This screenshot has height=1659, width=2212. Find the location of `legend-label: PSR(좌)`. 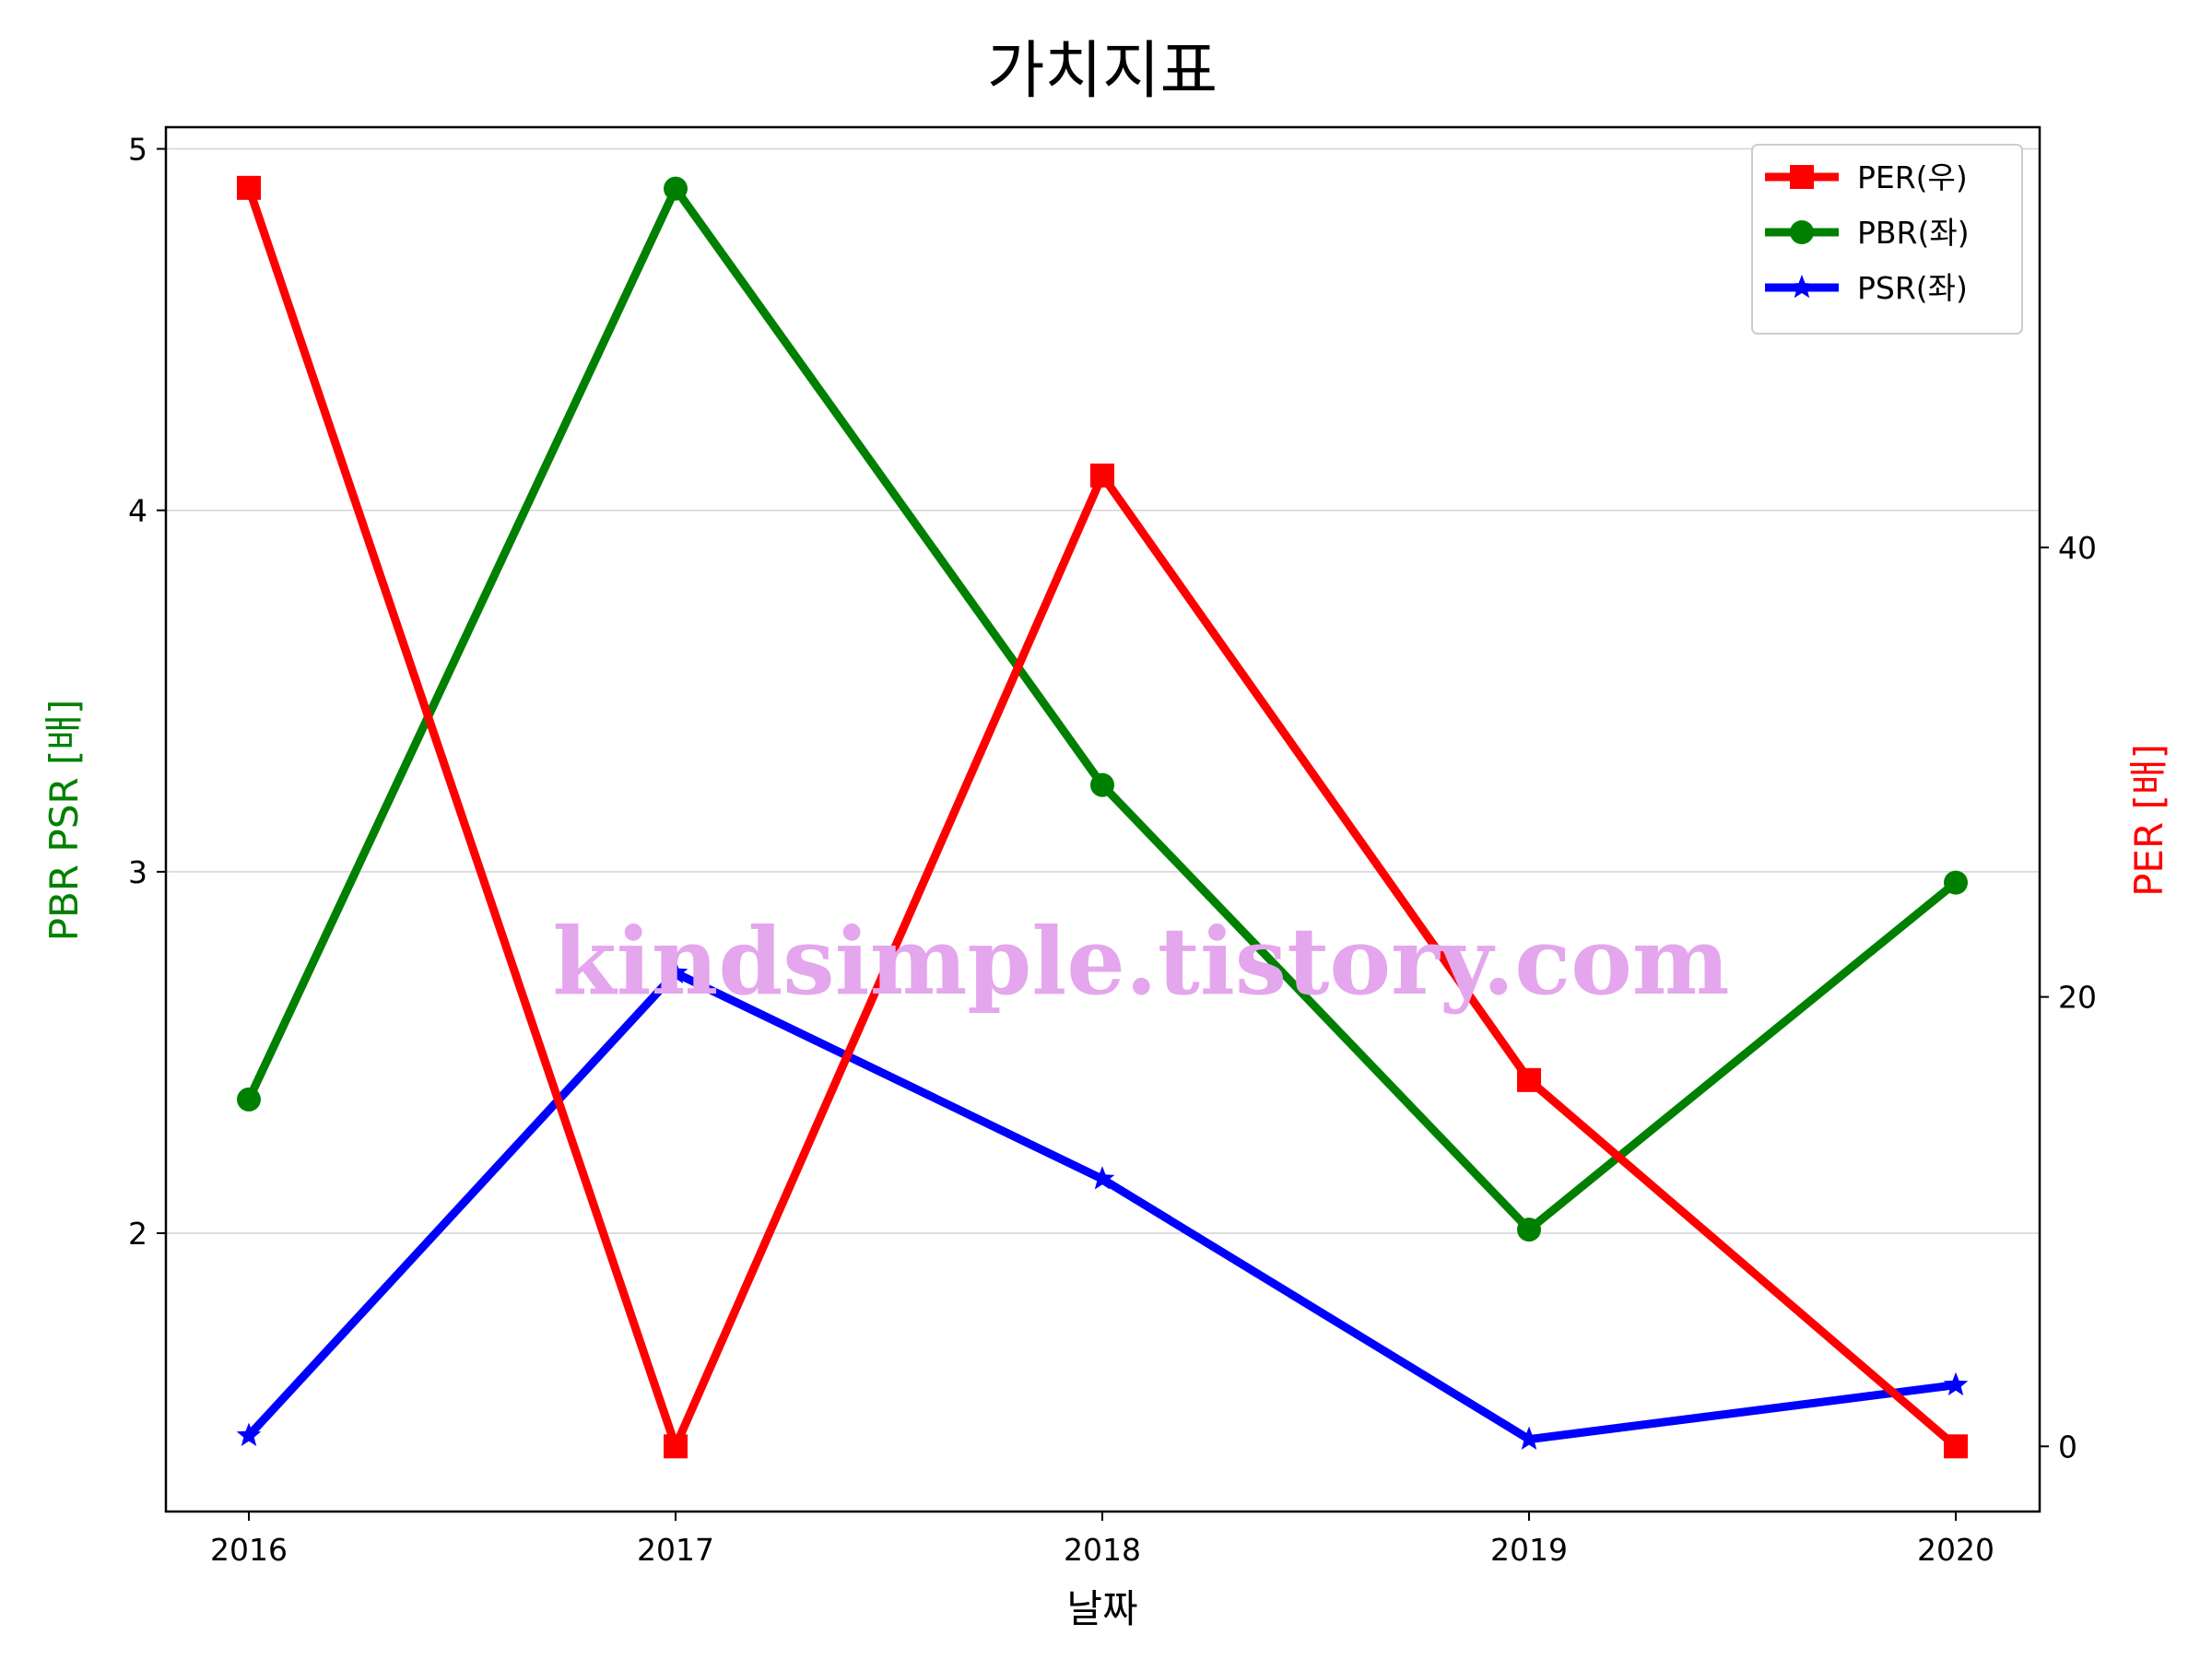

legend-label: PSR(좌) is located at coordinates (1912, 288).